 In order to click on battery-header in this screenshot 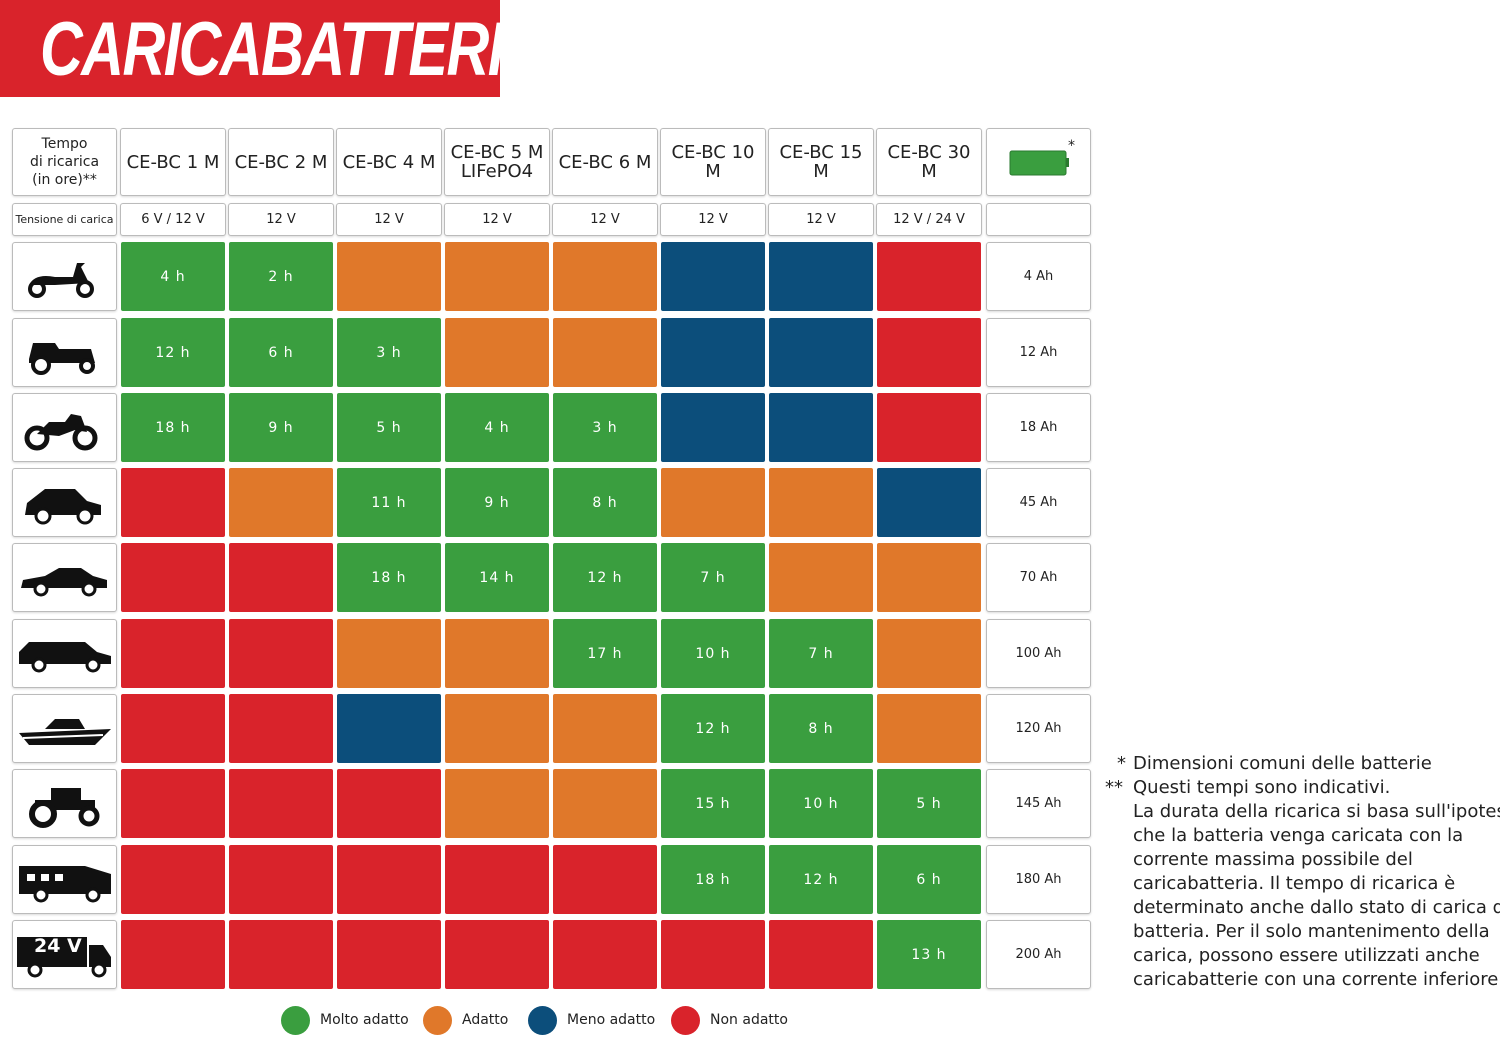, I will do `click(1038, 162)`.